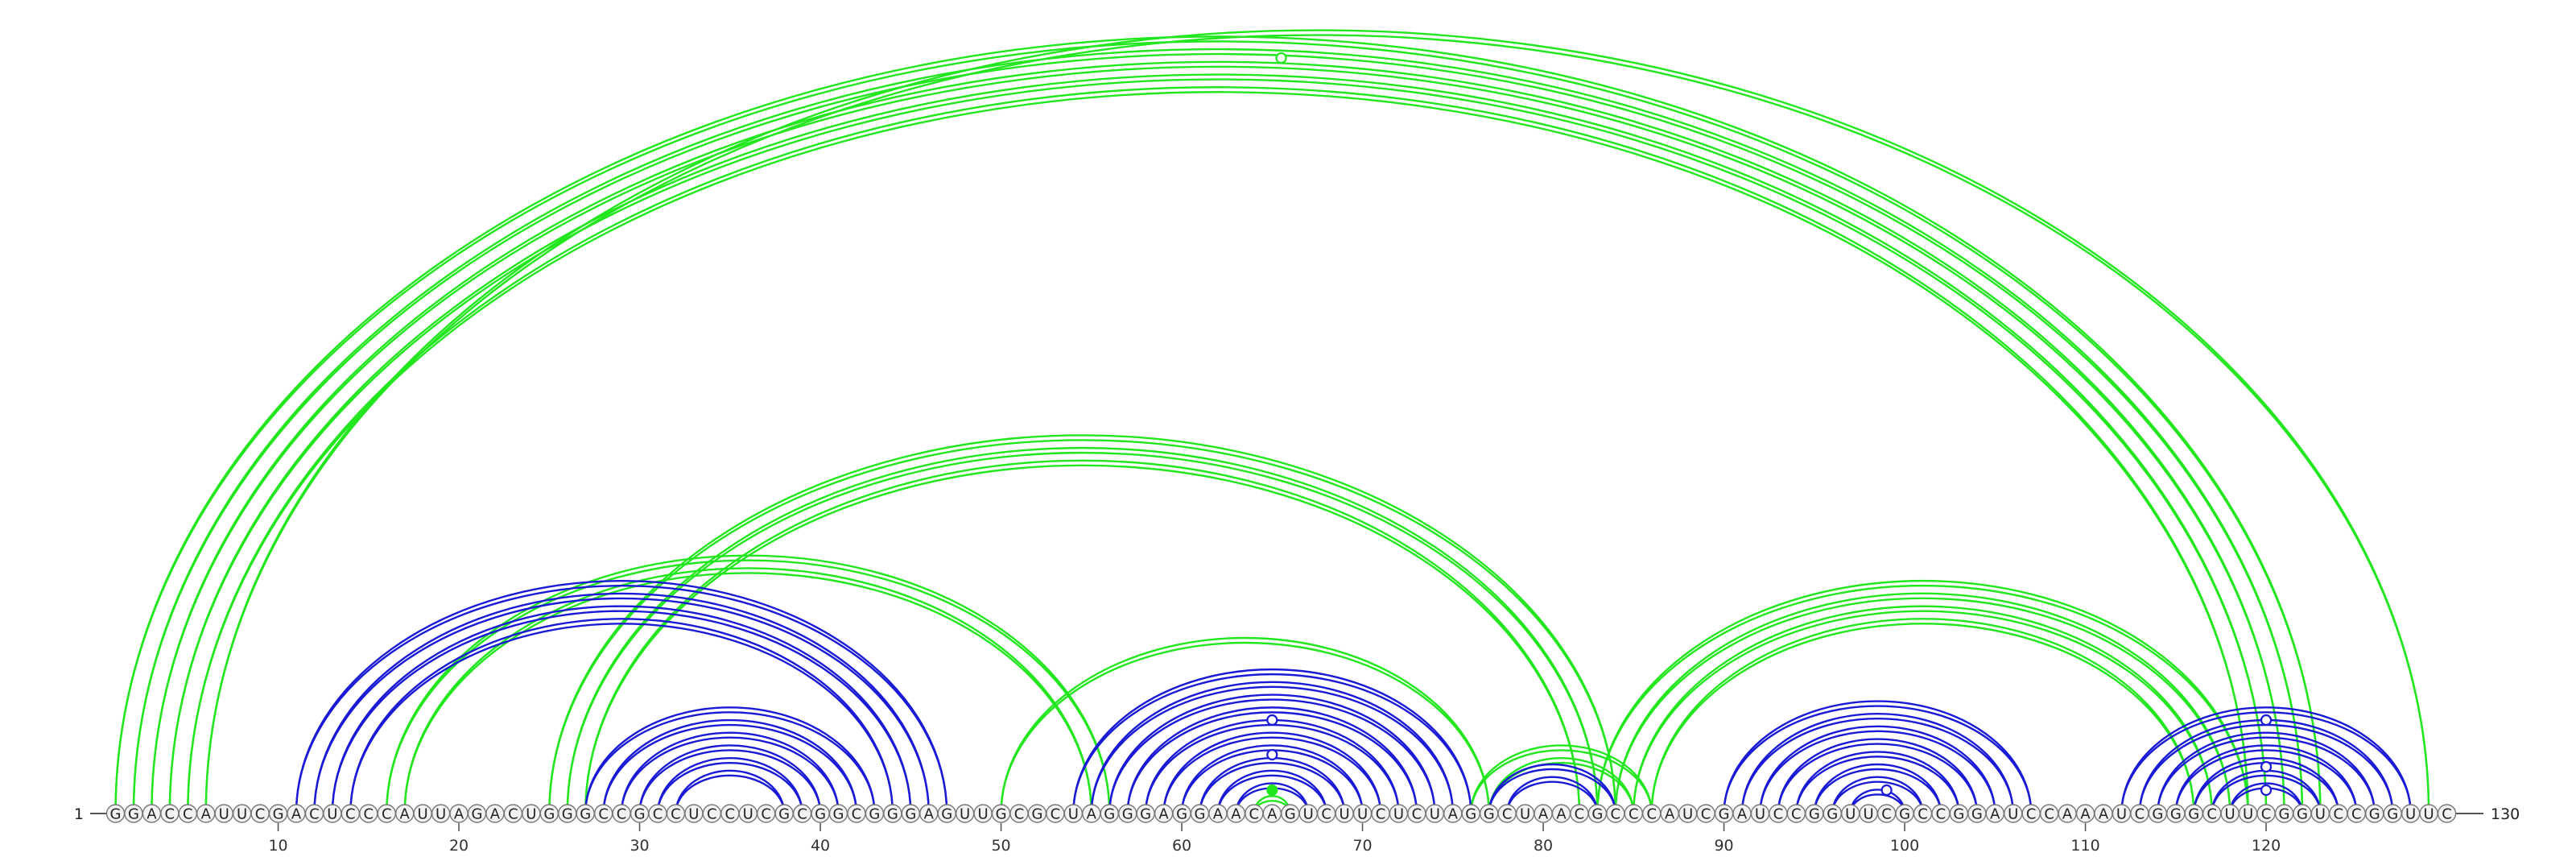 This screenshot has height=857, width=2576. What do you see at coordinates (206, 814) in the screenshot?
I see `nucleotide-6: A` at bounding box center [206, 814].